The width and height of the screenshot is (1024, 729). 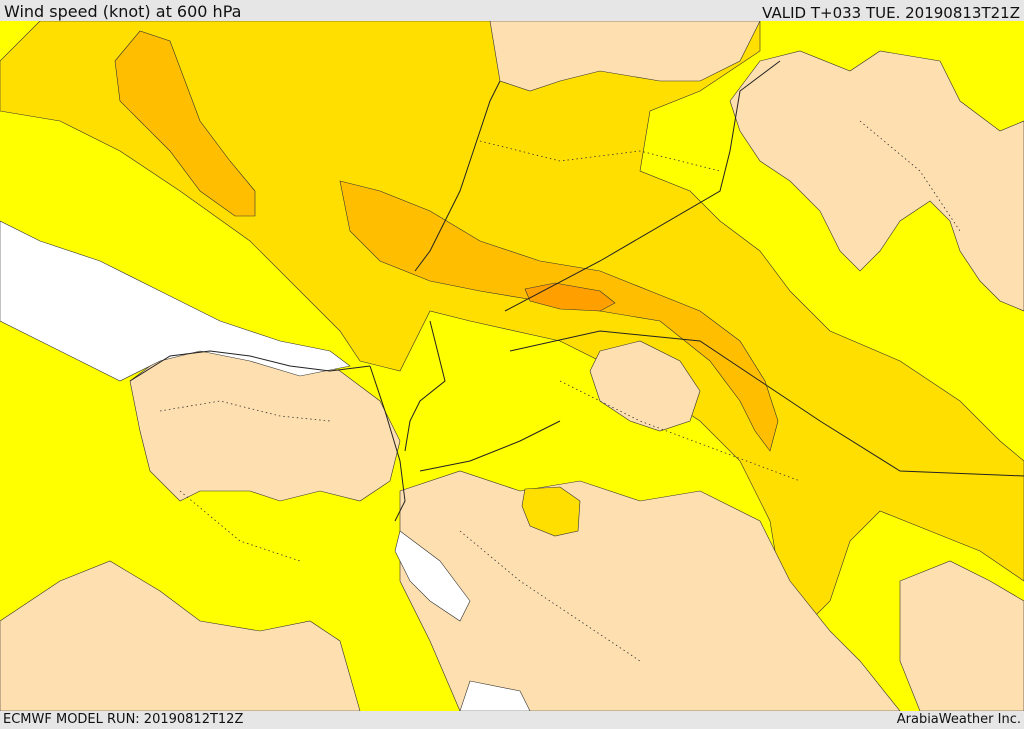 I want to click on band-white-mediterranean, so click(x=175, y=301).